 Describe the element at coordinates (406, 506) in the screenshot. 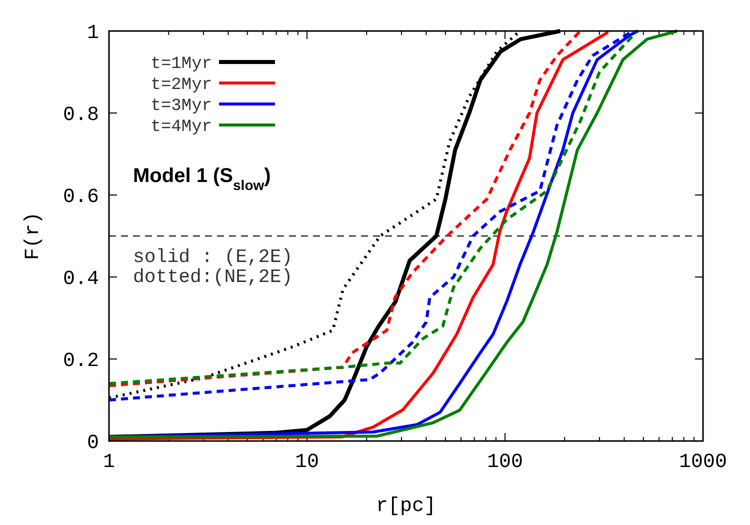

I see `x-axis-title: r[pc]` at that location.